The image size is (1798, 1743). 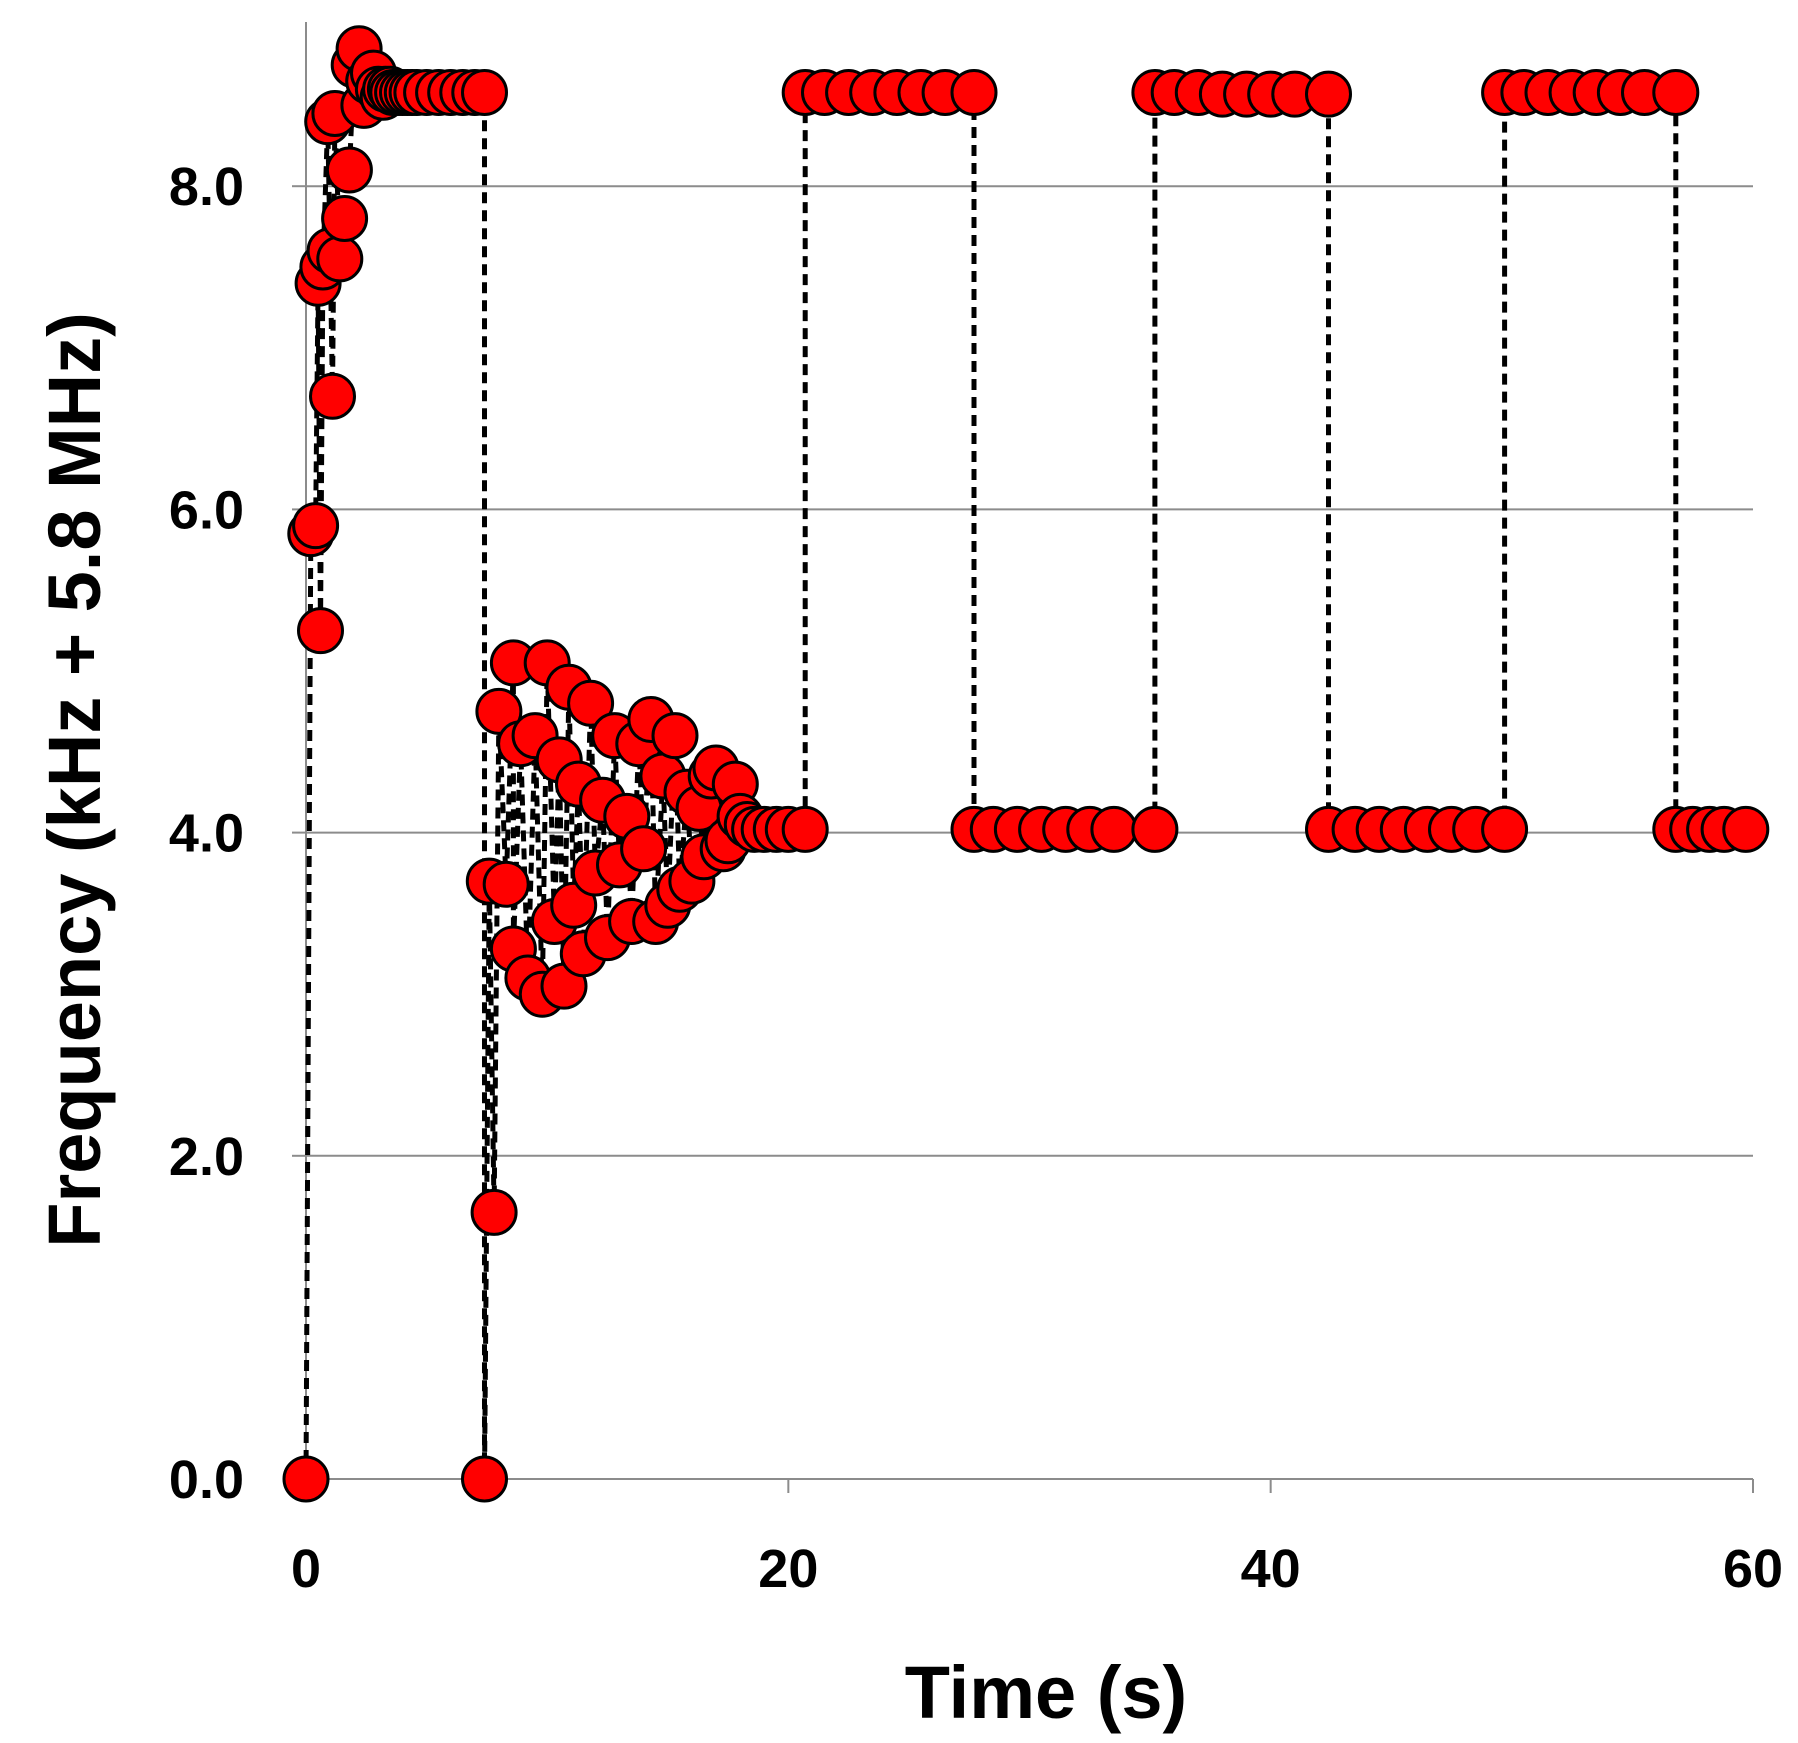 I want to click on x-tick-label: 0, so click(x=306, y=1569).